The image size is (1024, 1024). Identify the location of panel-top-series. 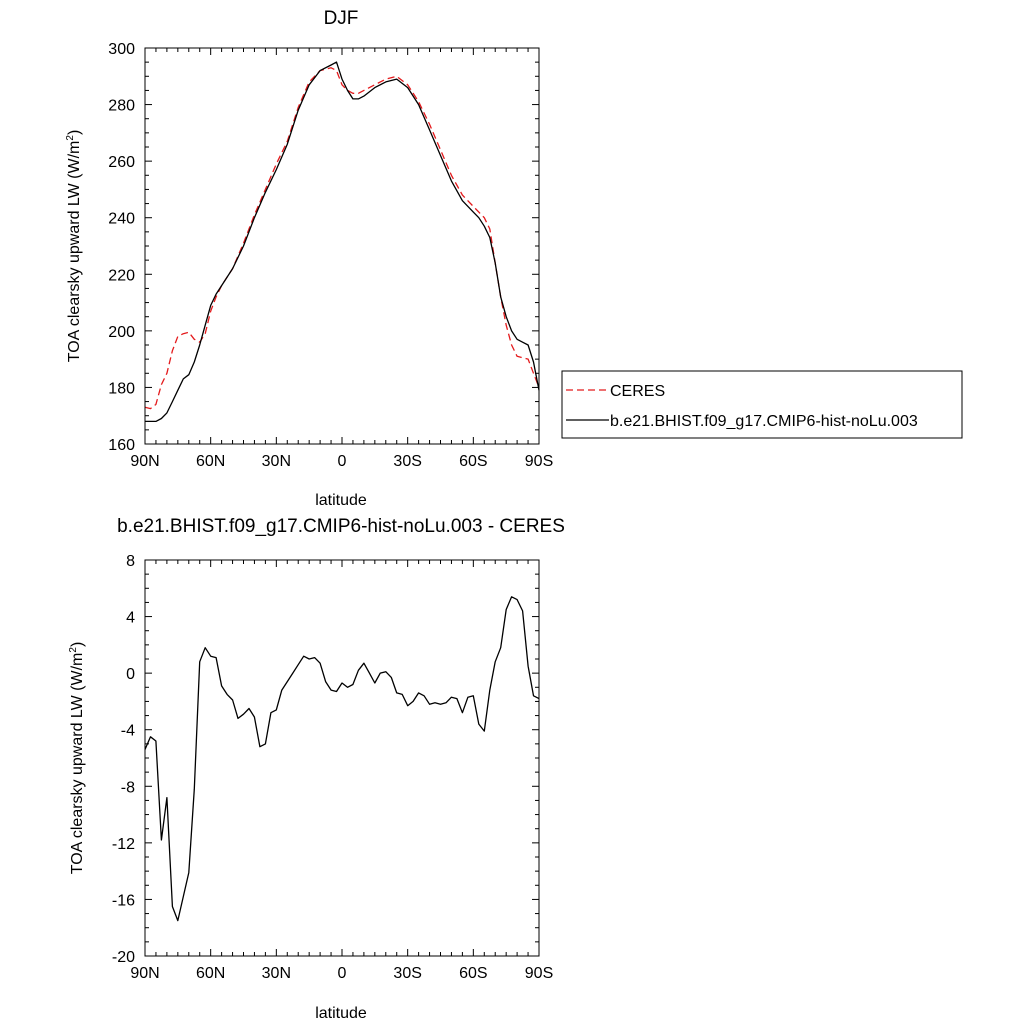
(342, 242).